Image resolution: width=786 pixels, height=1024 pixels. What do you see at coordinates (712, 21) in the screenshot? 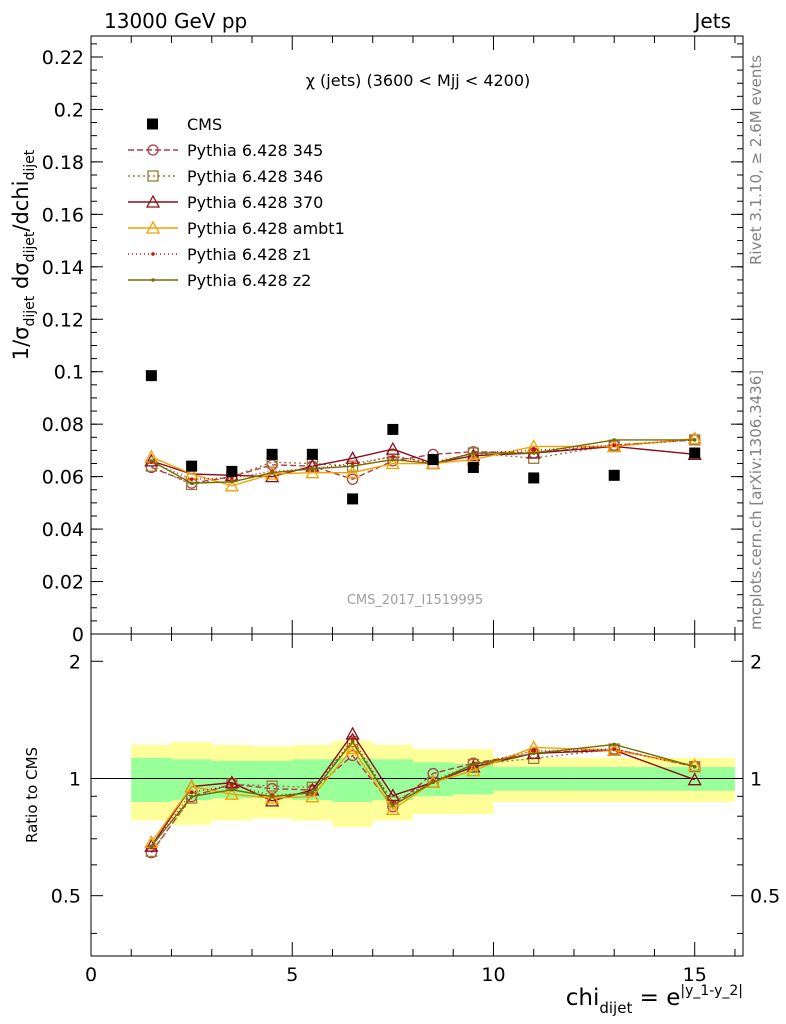
I see `header-right: Jets` at bounding box center [712, 21].